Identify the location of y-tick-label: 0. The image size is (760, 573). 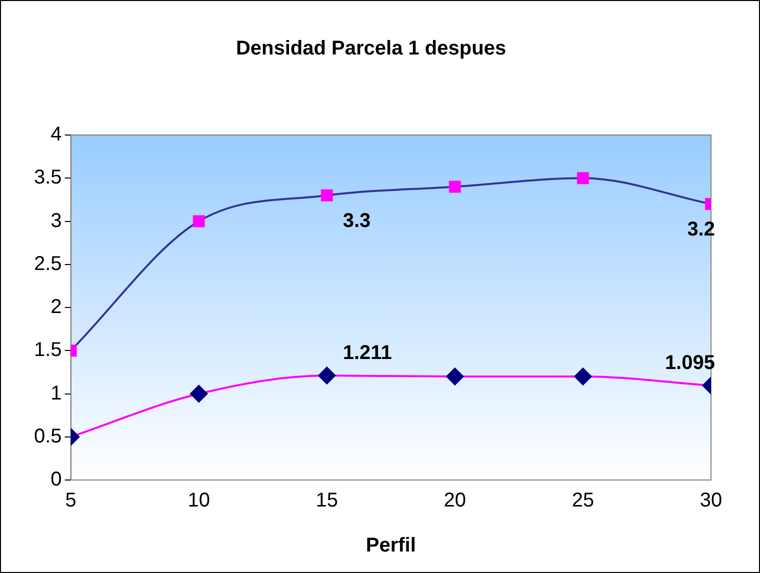
(56, 479).